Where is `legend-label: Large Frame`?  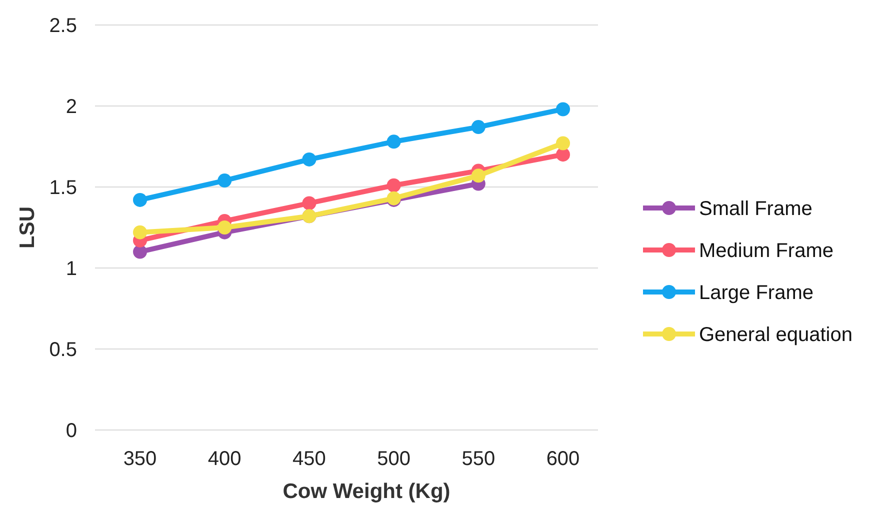 legend-label: Large Frame is located at coordinates (756, 293).